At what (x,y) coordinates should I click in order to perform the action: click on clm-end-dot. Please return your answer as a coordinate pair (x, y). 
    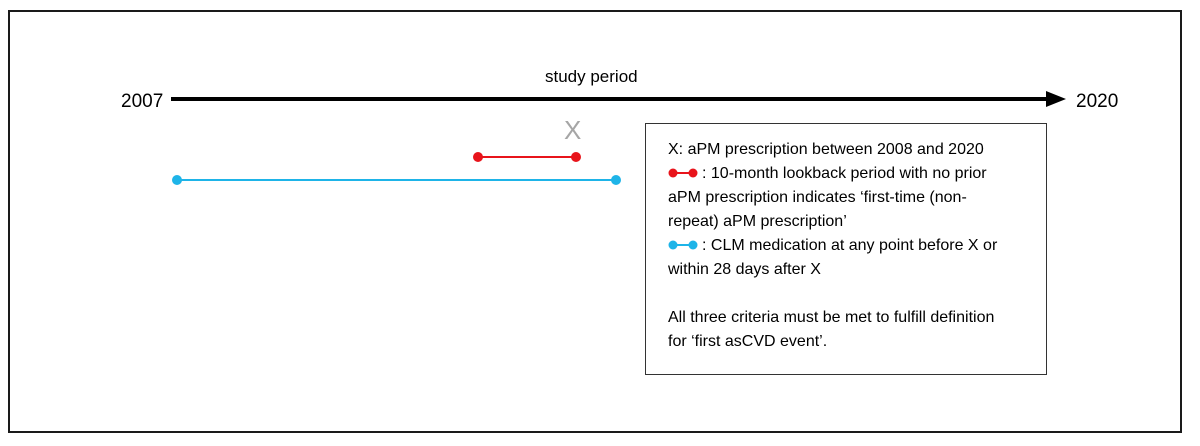
    Looking at the image, I should click on (616, 180).